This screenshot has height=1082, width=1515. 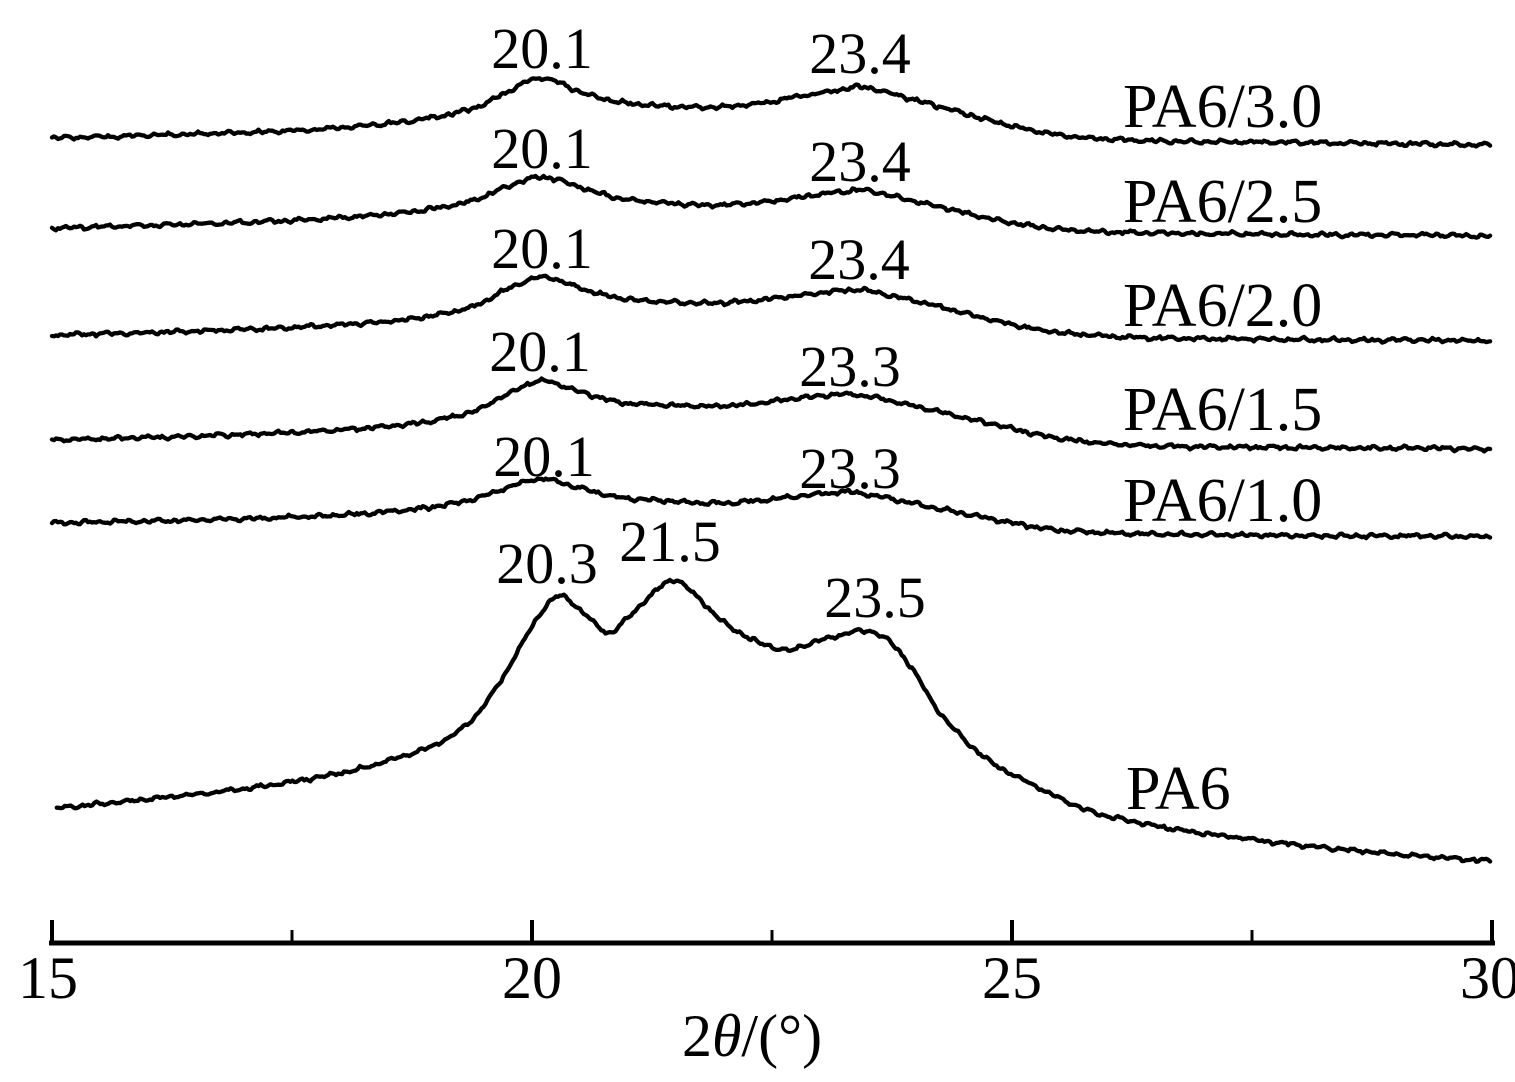 I want to click on series-label-pa6-2-0: PA6/2.0, so click(x=1222, y=306).